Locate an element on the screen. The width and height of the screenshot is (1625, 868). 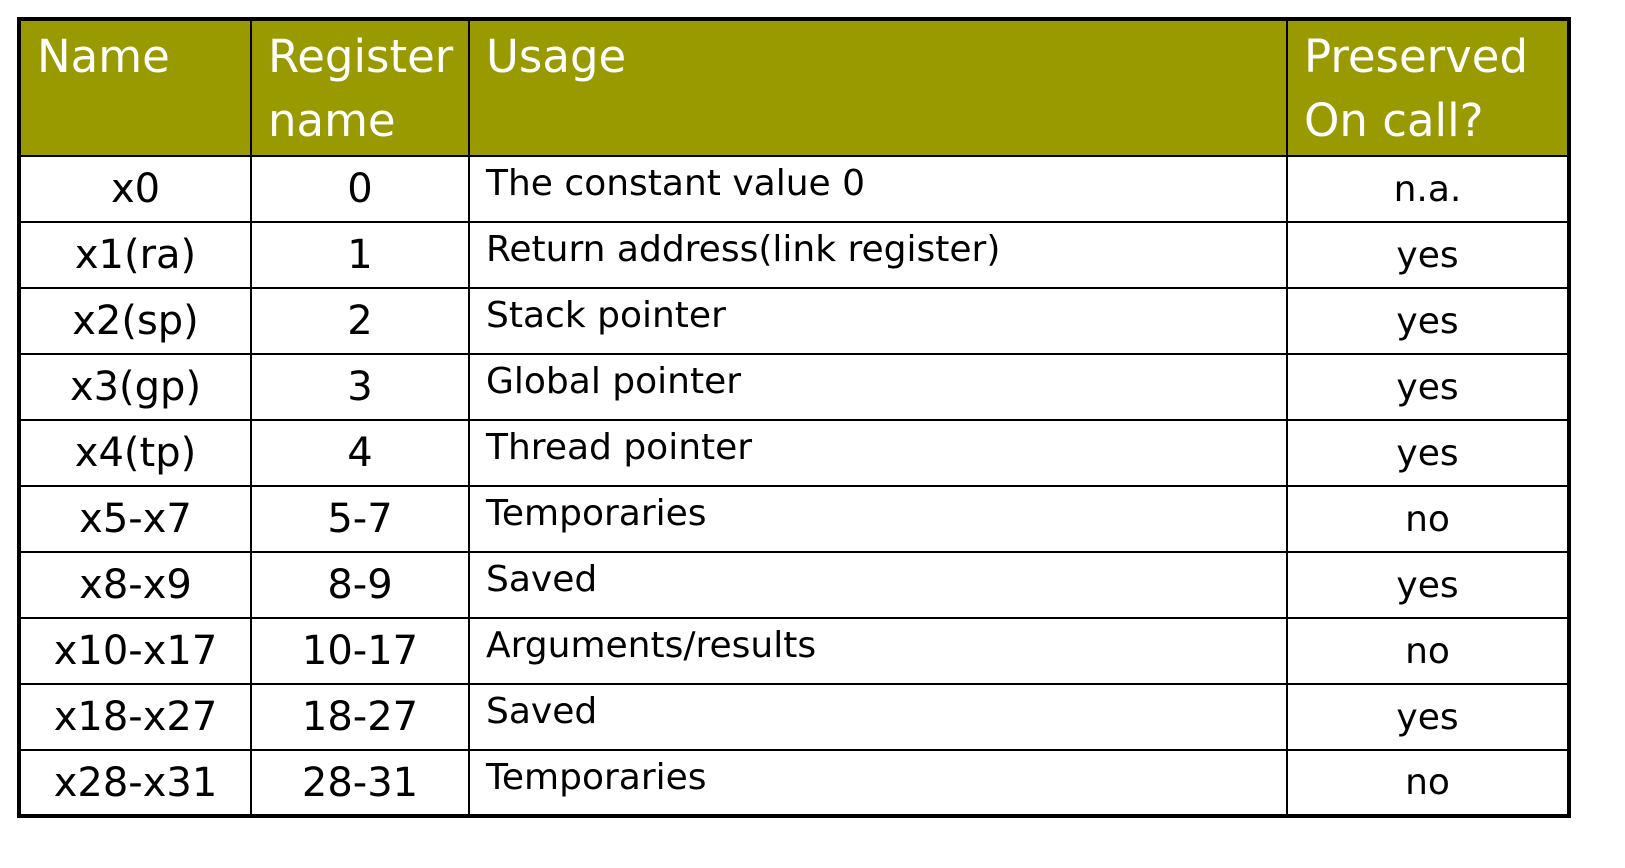
cell-register-name: x10-x17 is located at coordinates (135, 651).